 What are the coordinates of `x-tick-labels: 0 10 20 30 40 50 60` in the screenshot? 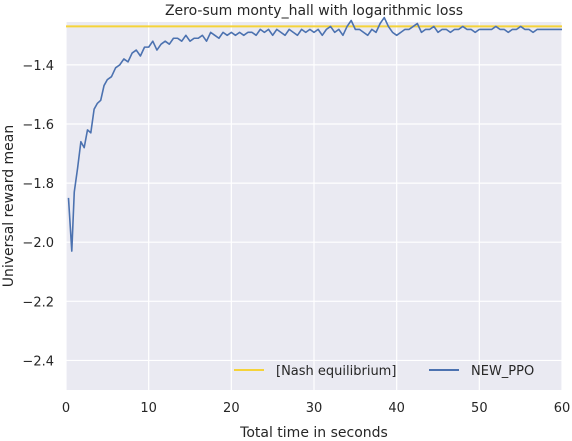 It's located at (316, 408).